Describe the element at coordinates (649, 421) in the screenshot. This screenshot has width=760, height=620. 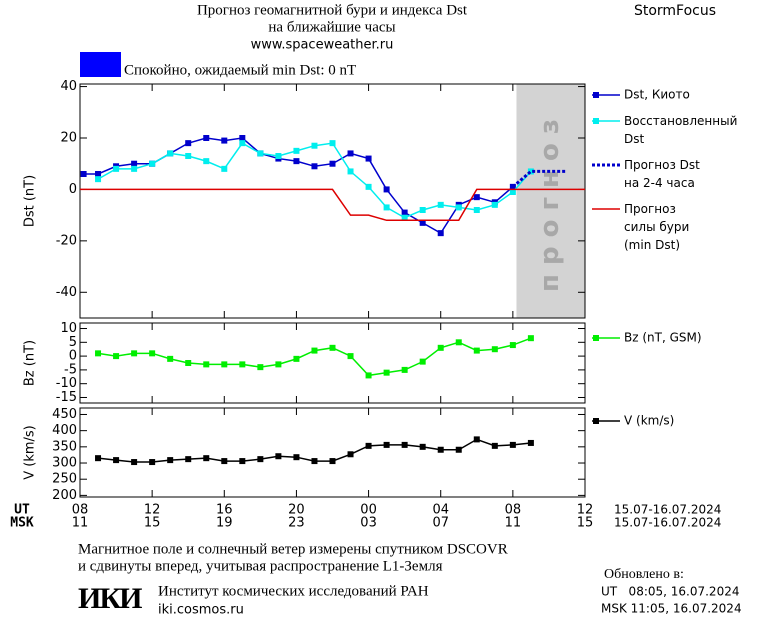
I see `legend-label: V (km/s)` at that location.